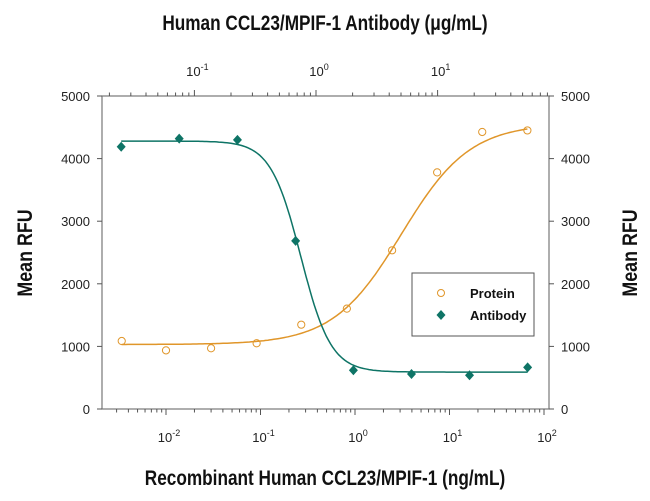 The height and width of the screenshot is (501, 650). Describe the element at coordinates (575, 221) in the screenshot. I see `y2-tick-label: 3000` at that location.